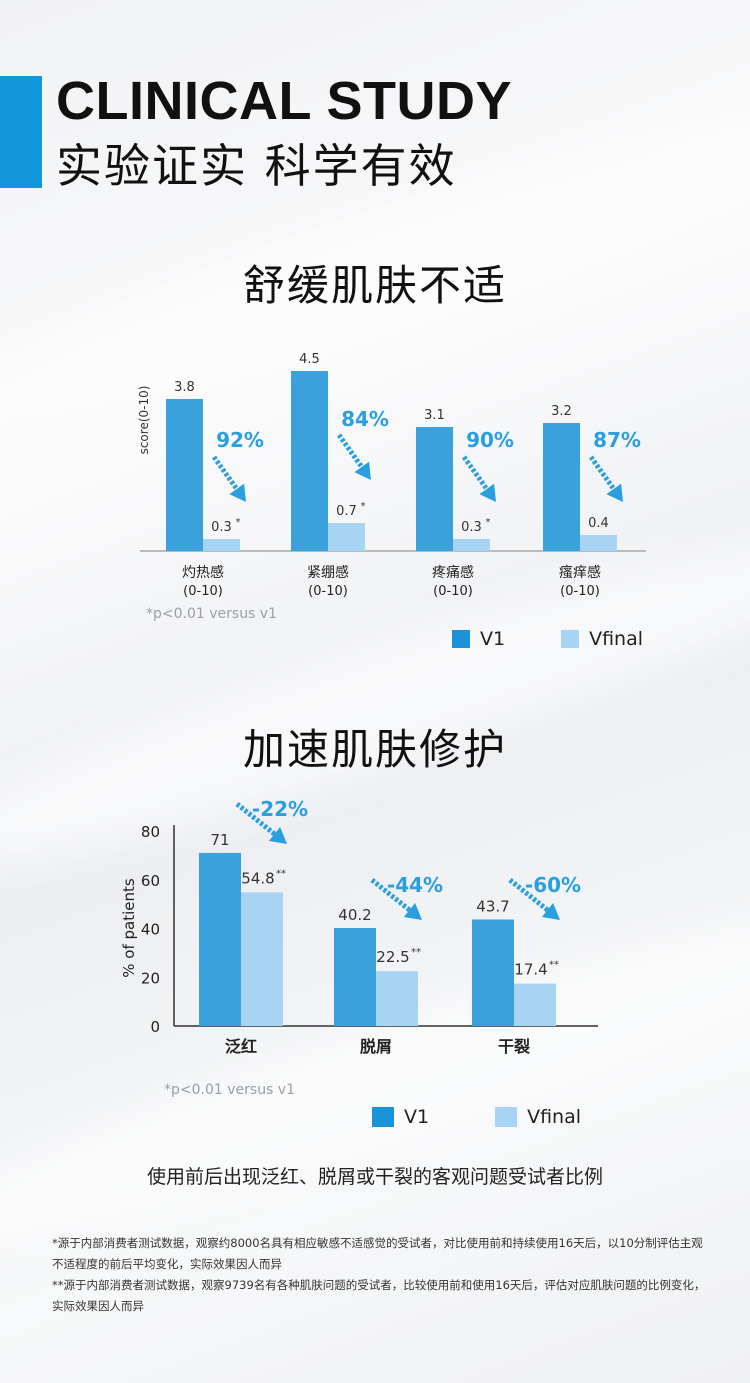 The image size is (750, 1383). I want to click on data-label-vfinal: 0.7, so click(346, 511).